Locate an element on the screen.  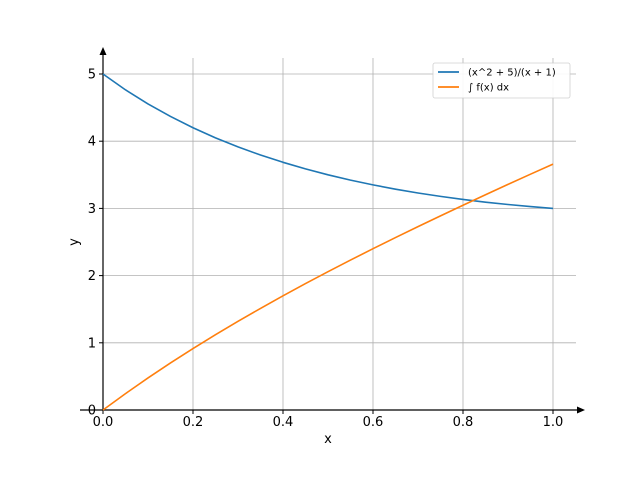
y-axis-label: y is located at coordinates (74, 242).